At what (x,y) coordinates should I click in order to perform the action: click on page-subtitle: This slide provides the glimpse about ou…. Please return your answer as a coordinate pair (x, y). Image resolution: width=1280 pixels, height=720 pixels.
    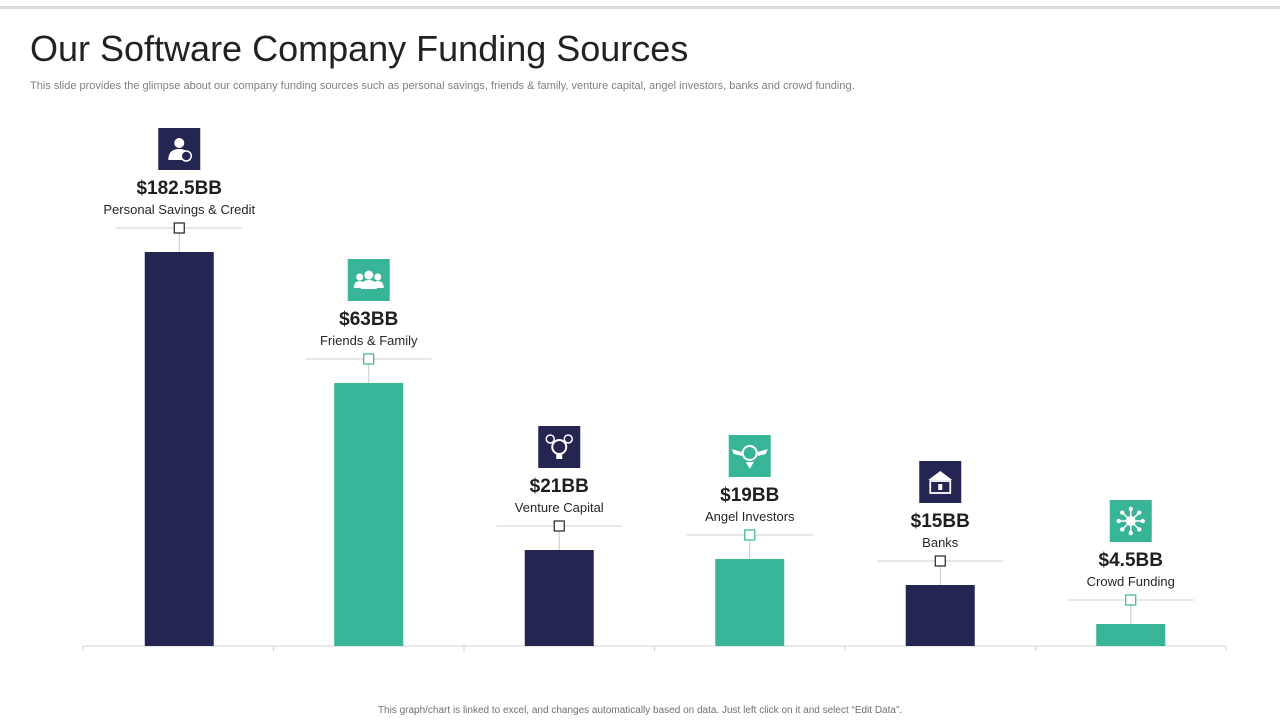
    Looking at the image, I should click on (442, 86).